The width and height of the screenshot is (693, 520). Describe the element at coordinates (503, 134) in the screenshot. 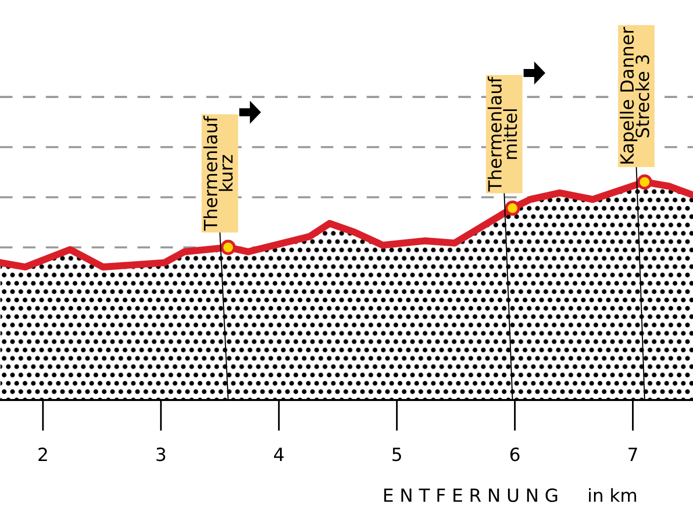

I see `annotation: Thermenlauf mittel` at that location.